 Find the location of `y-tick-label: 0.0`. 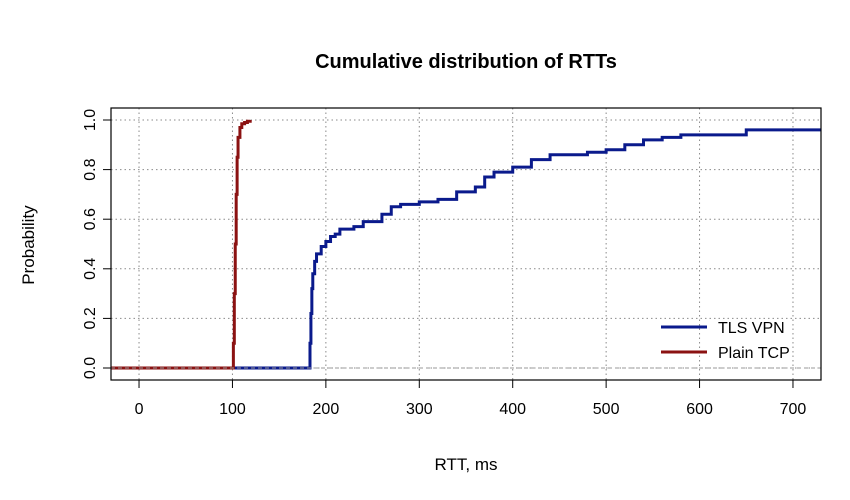

y-tick-label: 0.0 is located at coordinates (90, 368).